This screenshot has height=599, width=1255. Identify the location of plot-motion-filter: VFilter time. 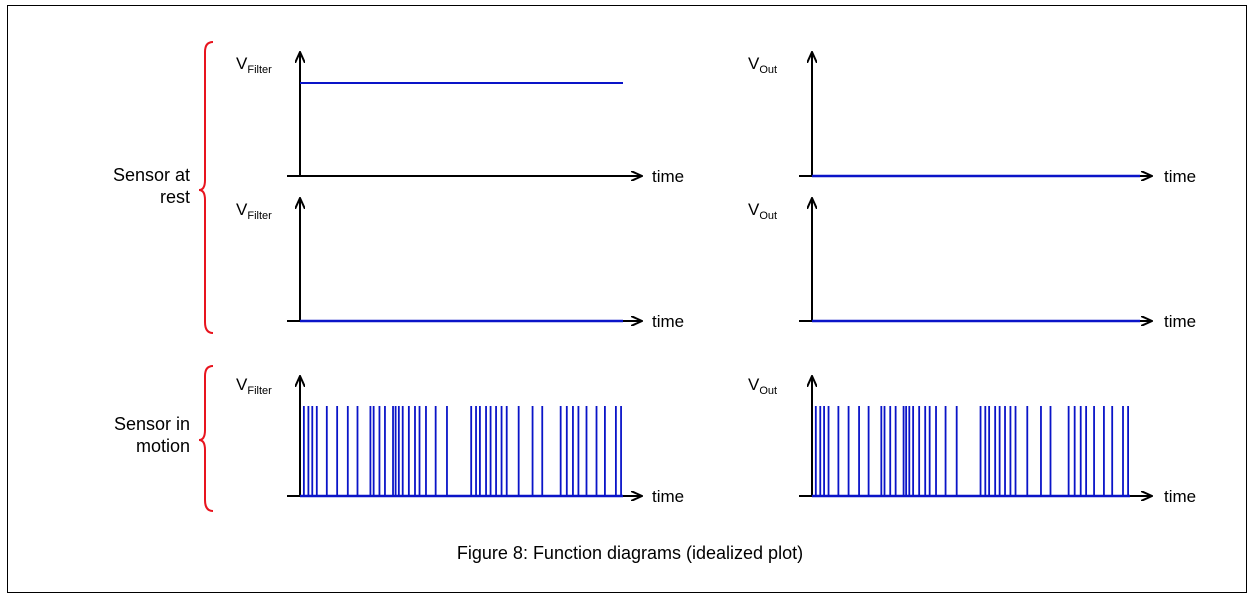
(460, 440).